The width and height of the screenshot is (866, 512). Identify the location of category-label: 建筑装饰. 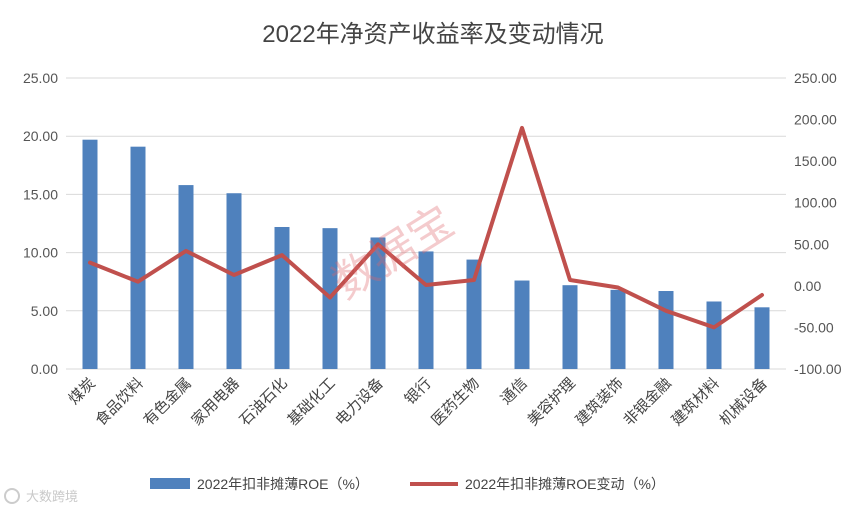
(599, 402).